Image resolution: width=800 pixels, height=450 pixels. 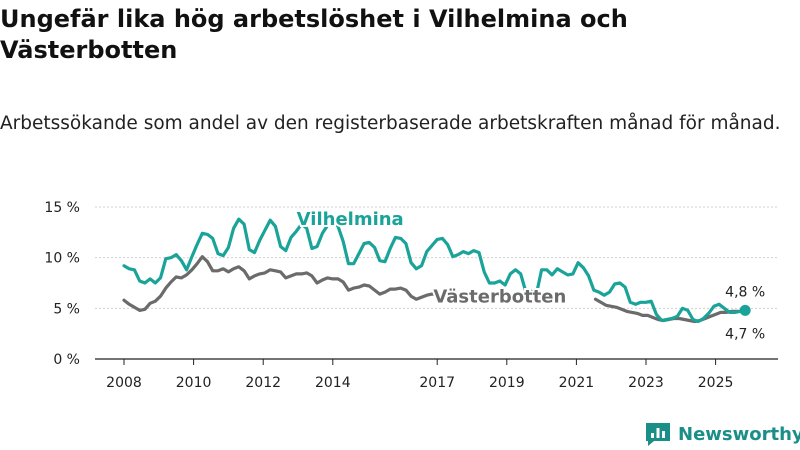 What do you see at coordinates (66, 360) in the screenshot?
I see `y-tick-label-0: 0 %` at bounding box center [66, 360].